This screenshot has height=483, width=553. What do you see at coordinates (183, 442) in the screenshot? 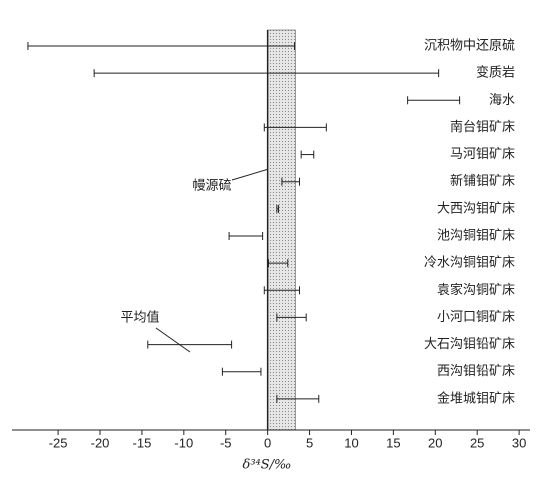
I see `x-tick-label: -10` at bounding box center [183, 442].